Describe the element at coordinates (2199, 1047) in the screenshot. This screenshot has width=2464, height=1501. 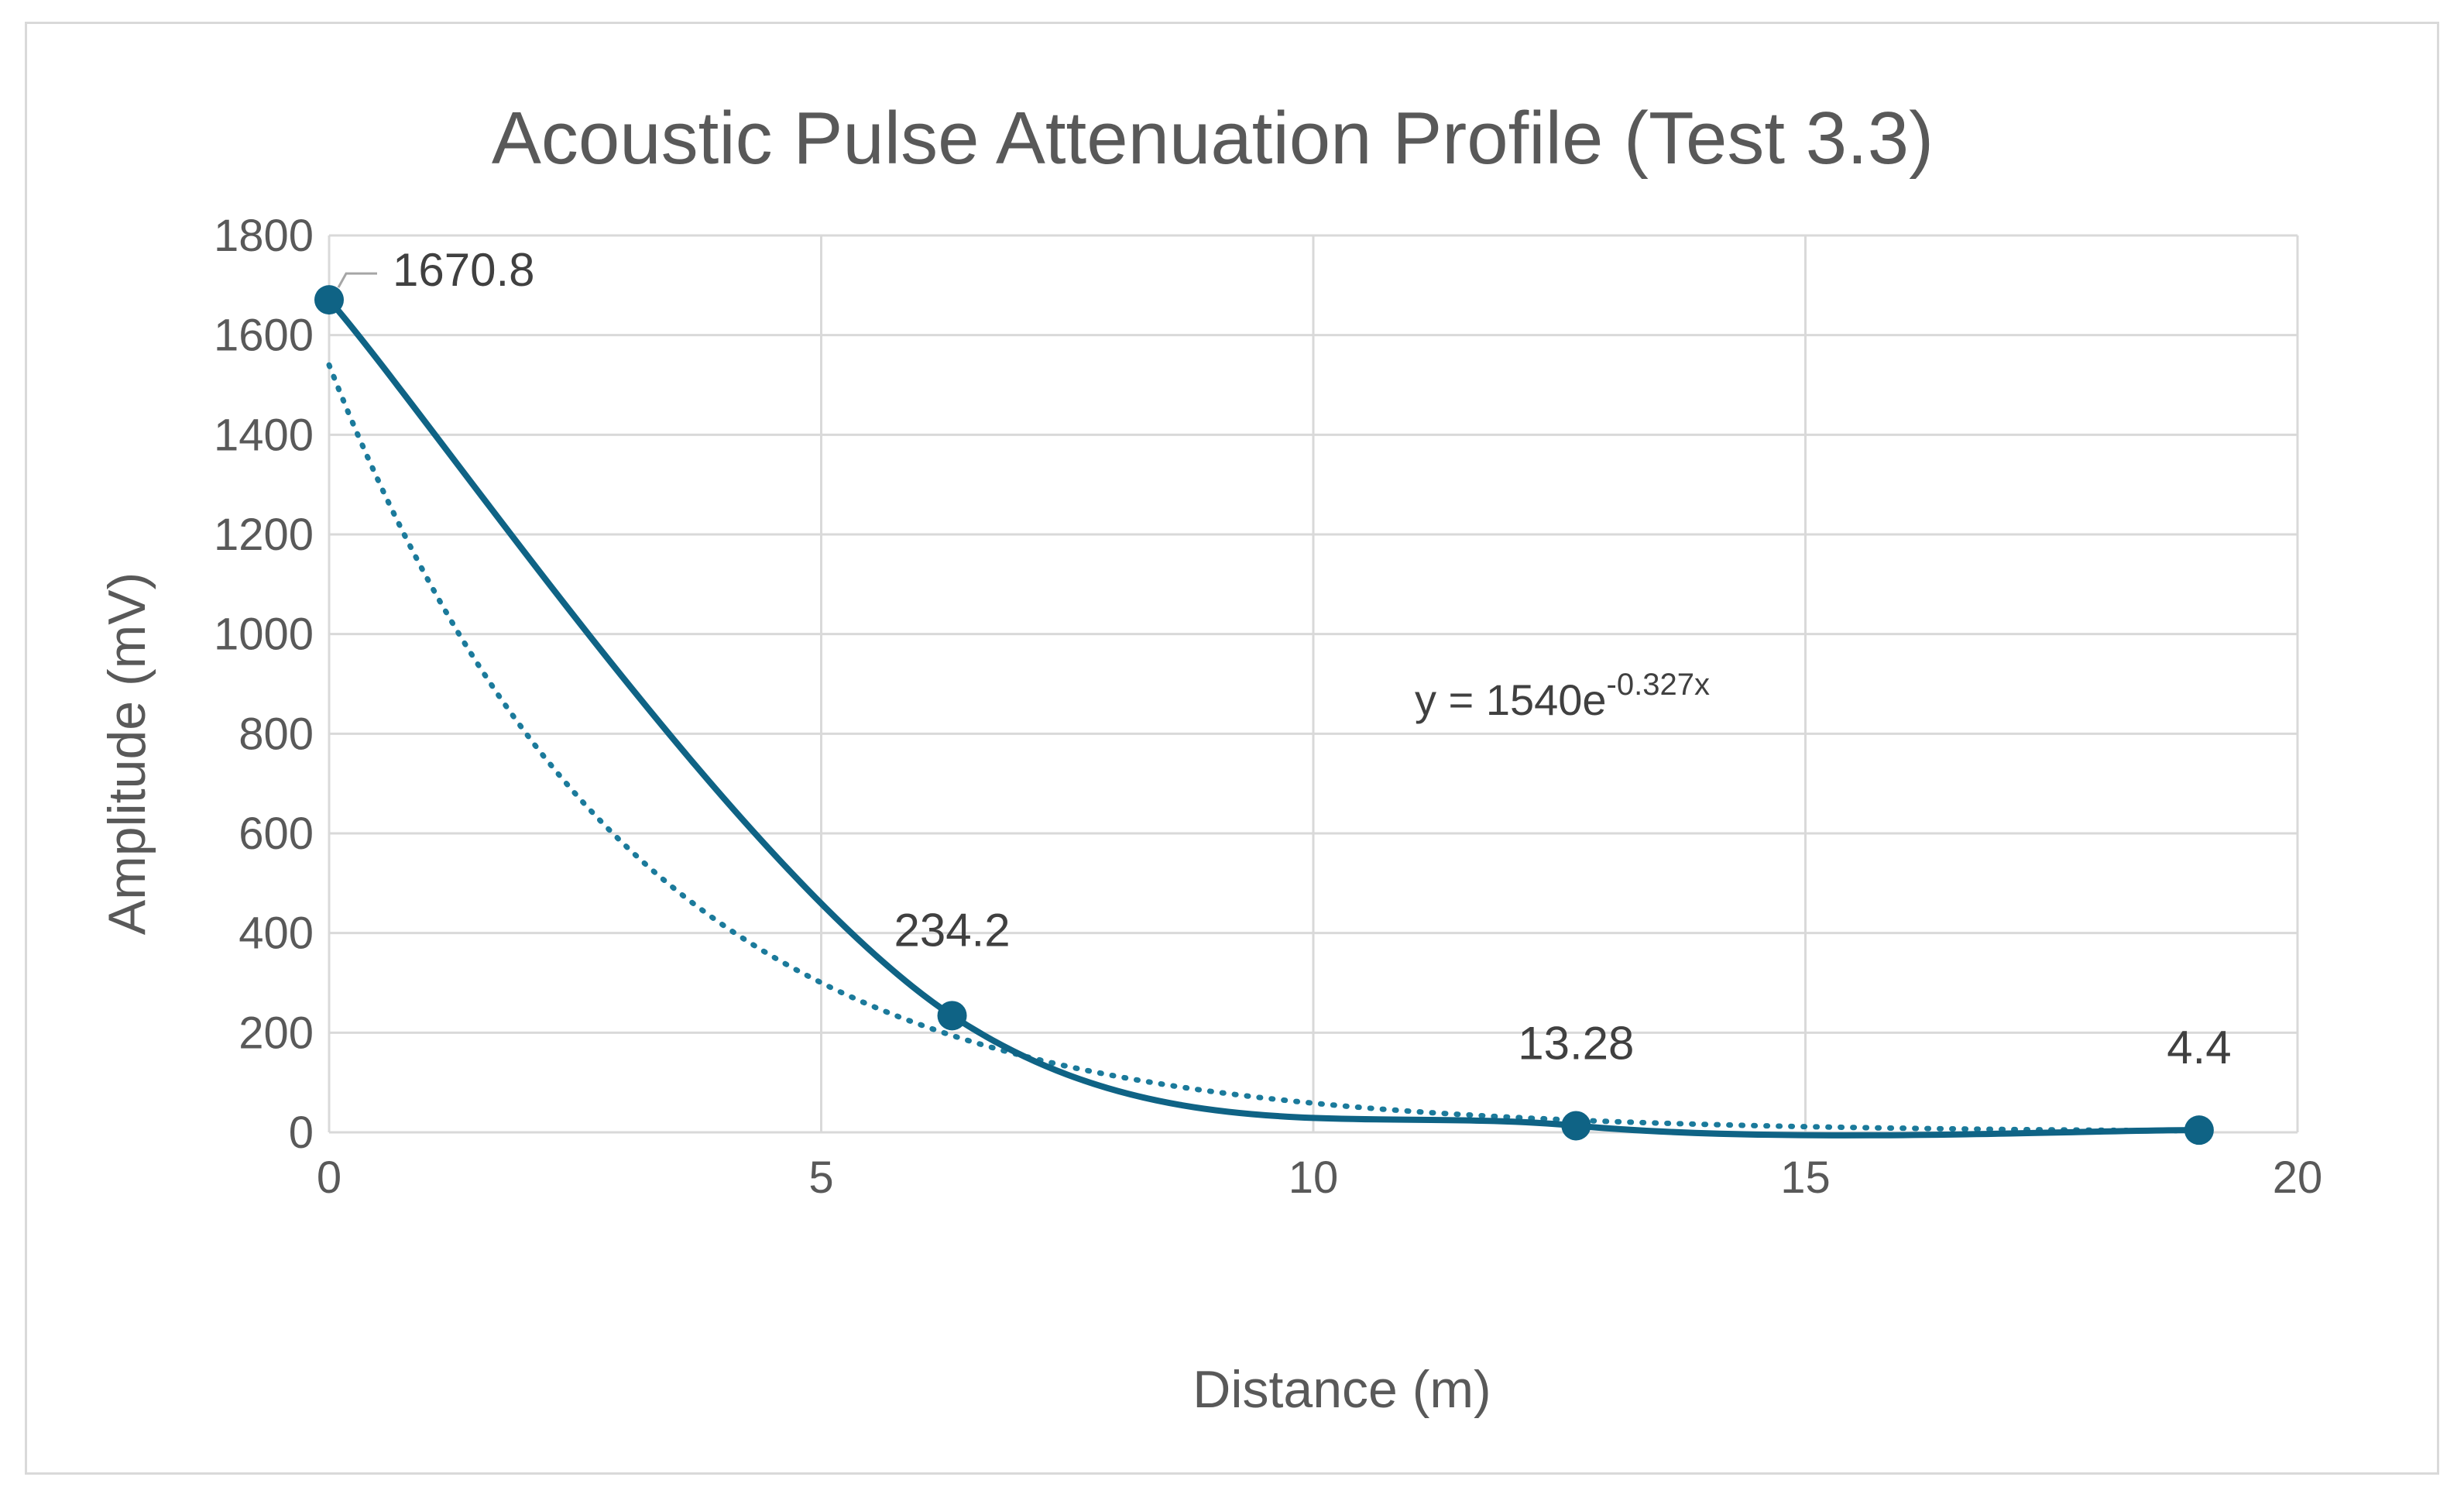
I see `data-label: 4.4` at that location.